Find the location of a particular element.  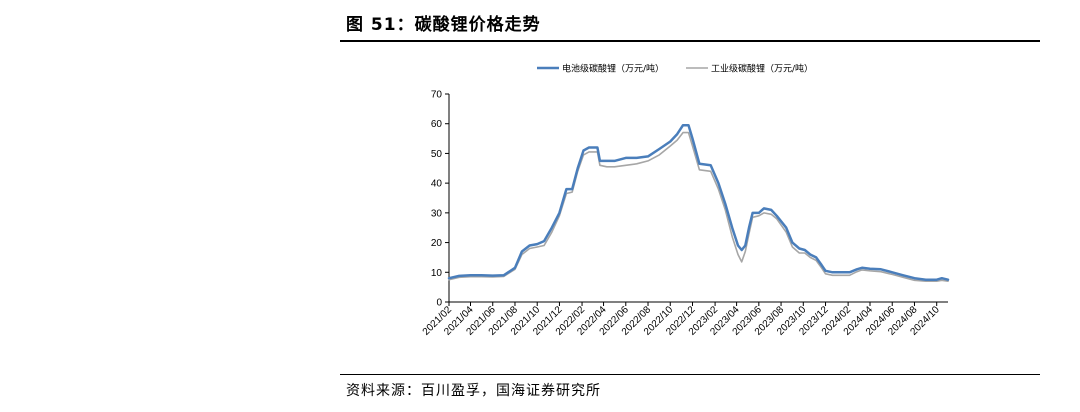

legend-item-industrial-grade: 工业级碳酸锂（万元/吨） is located at coordinates (749, 69).